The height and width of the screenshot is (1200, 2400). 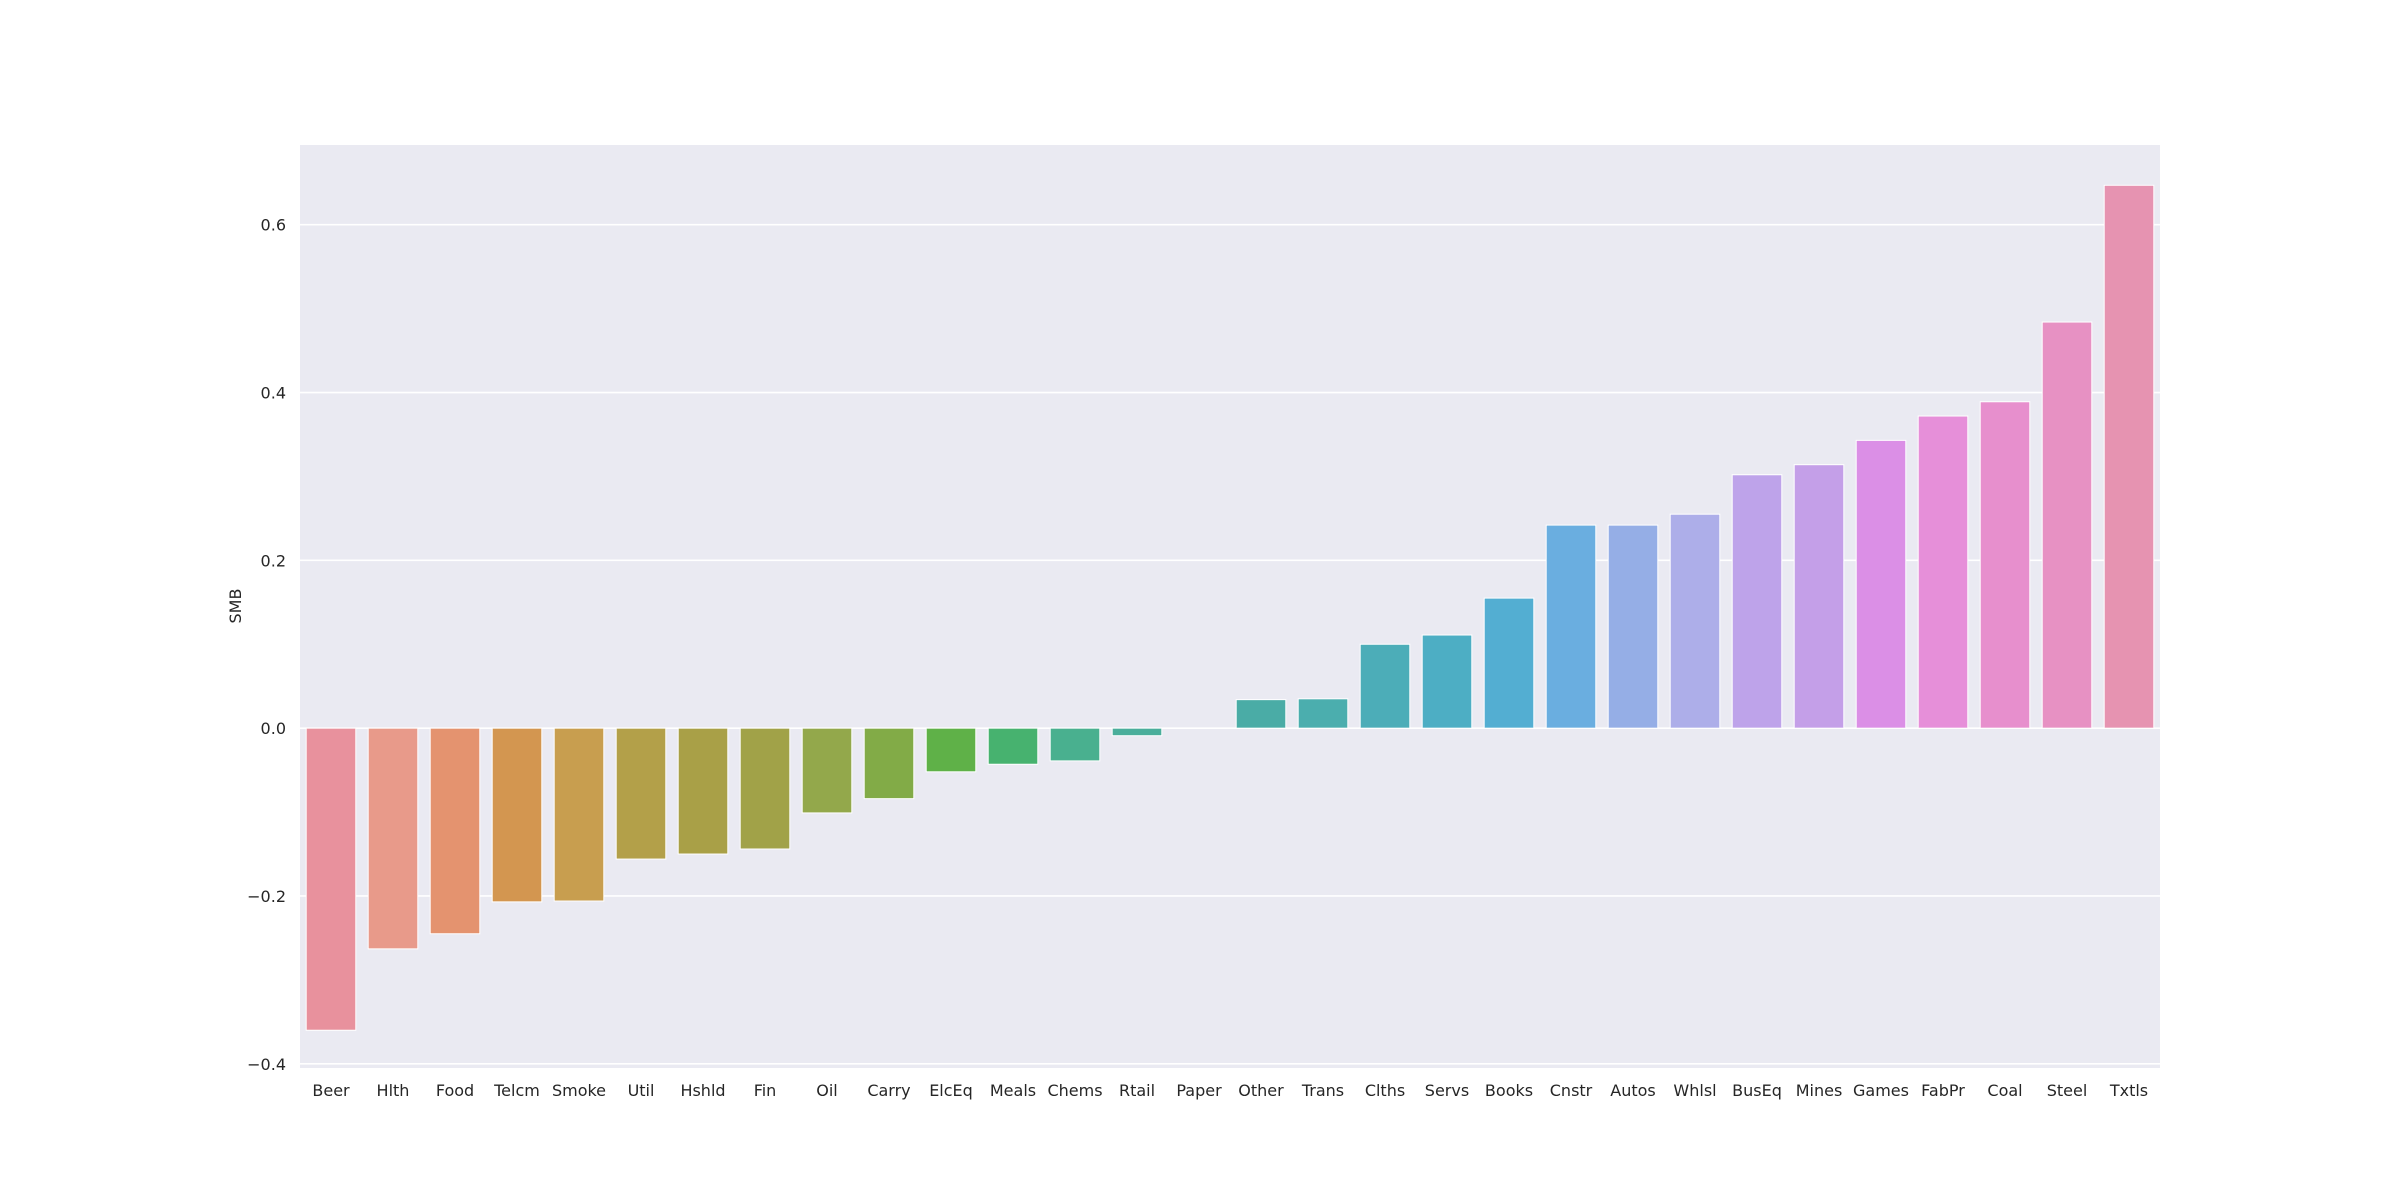 I want to click on bar-telcm, so click(x=517, y=815).